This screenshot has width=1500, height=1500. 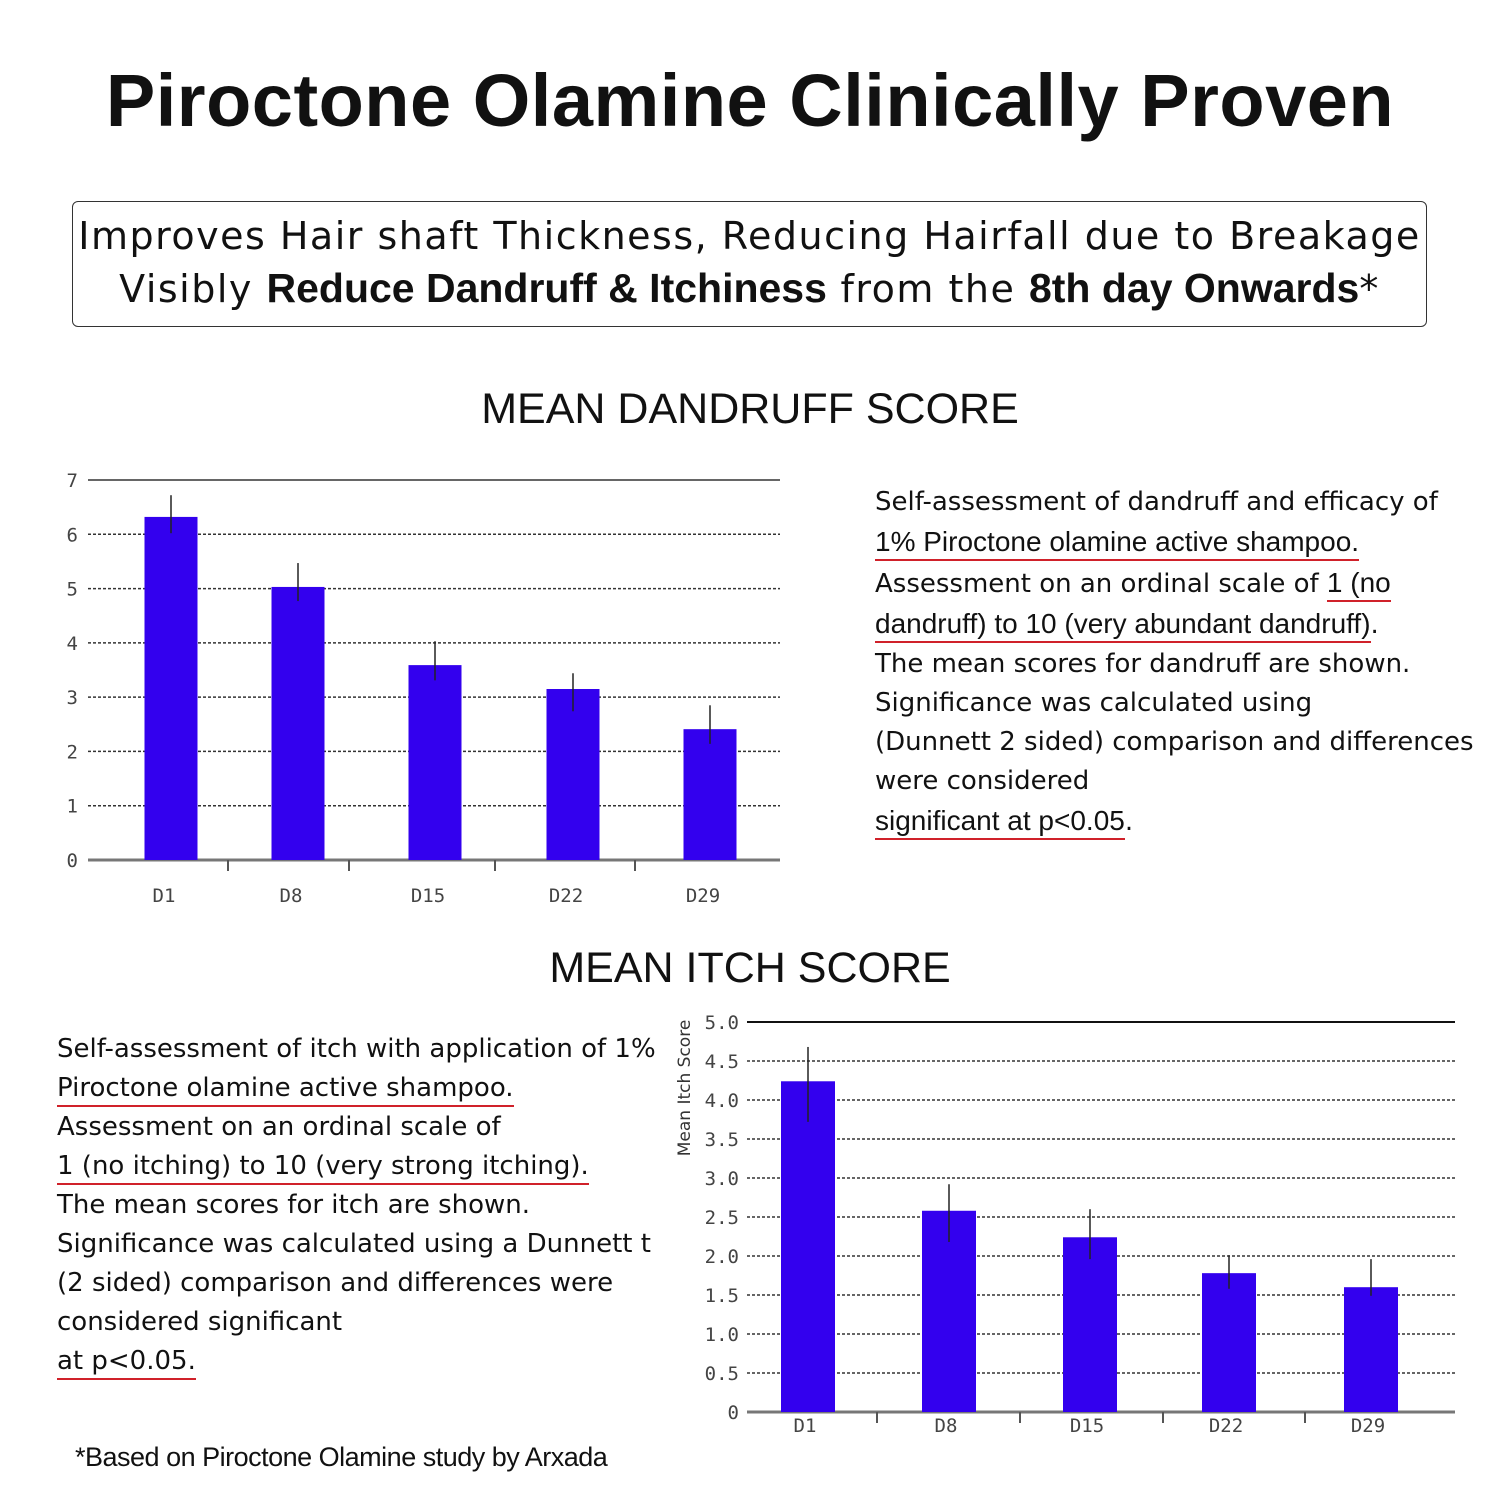 I want to click on banner-text-part: Reduce Dandruff & Itchiness, so click(x=546, y=288).